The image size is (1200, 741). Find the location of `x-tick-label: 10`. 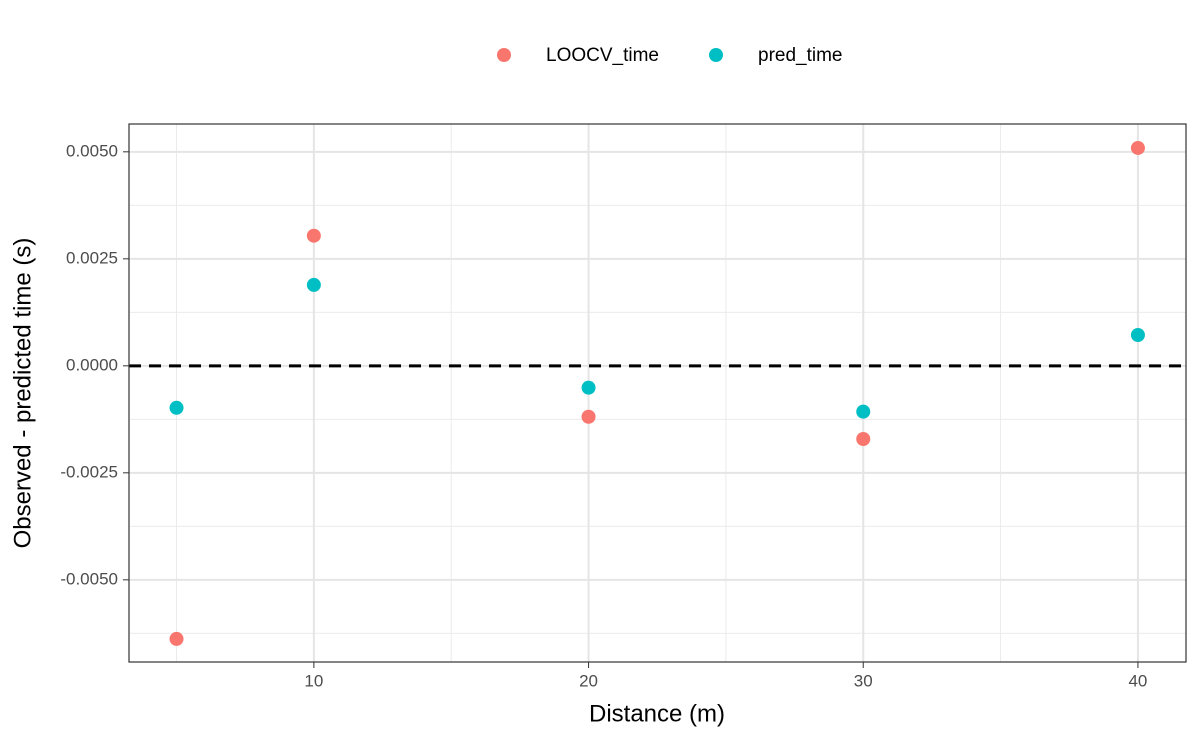

x-tick-label: 10 is located at coordinates (313, 680).